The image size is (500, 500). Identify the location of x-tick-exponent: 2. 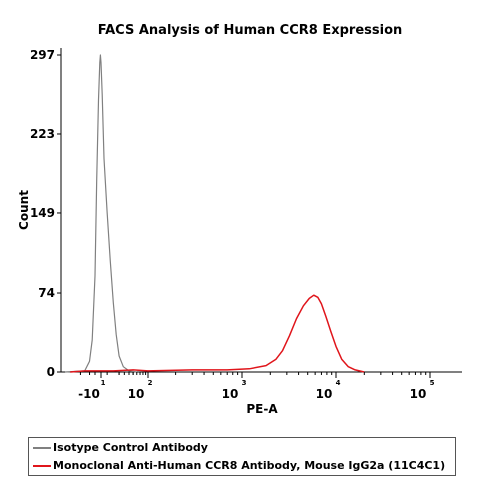
(150, 383).